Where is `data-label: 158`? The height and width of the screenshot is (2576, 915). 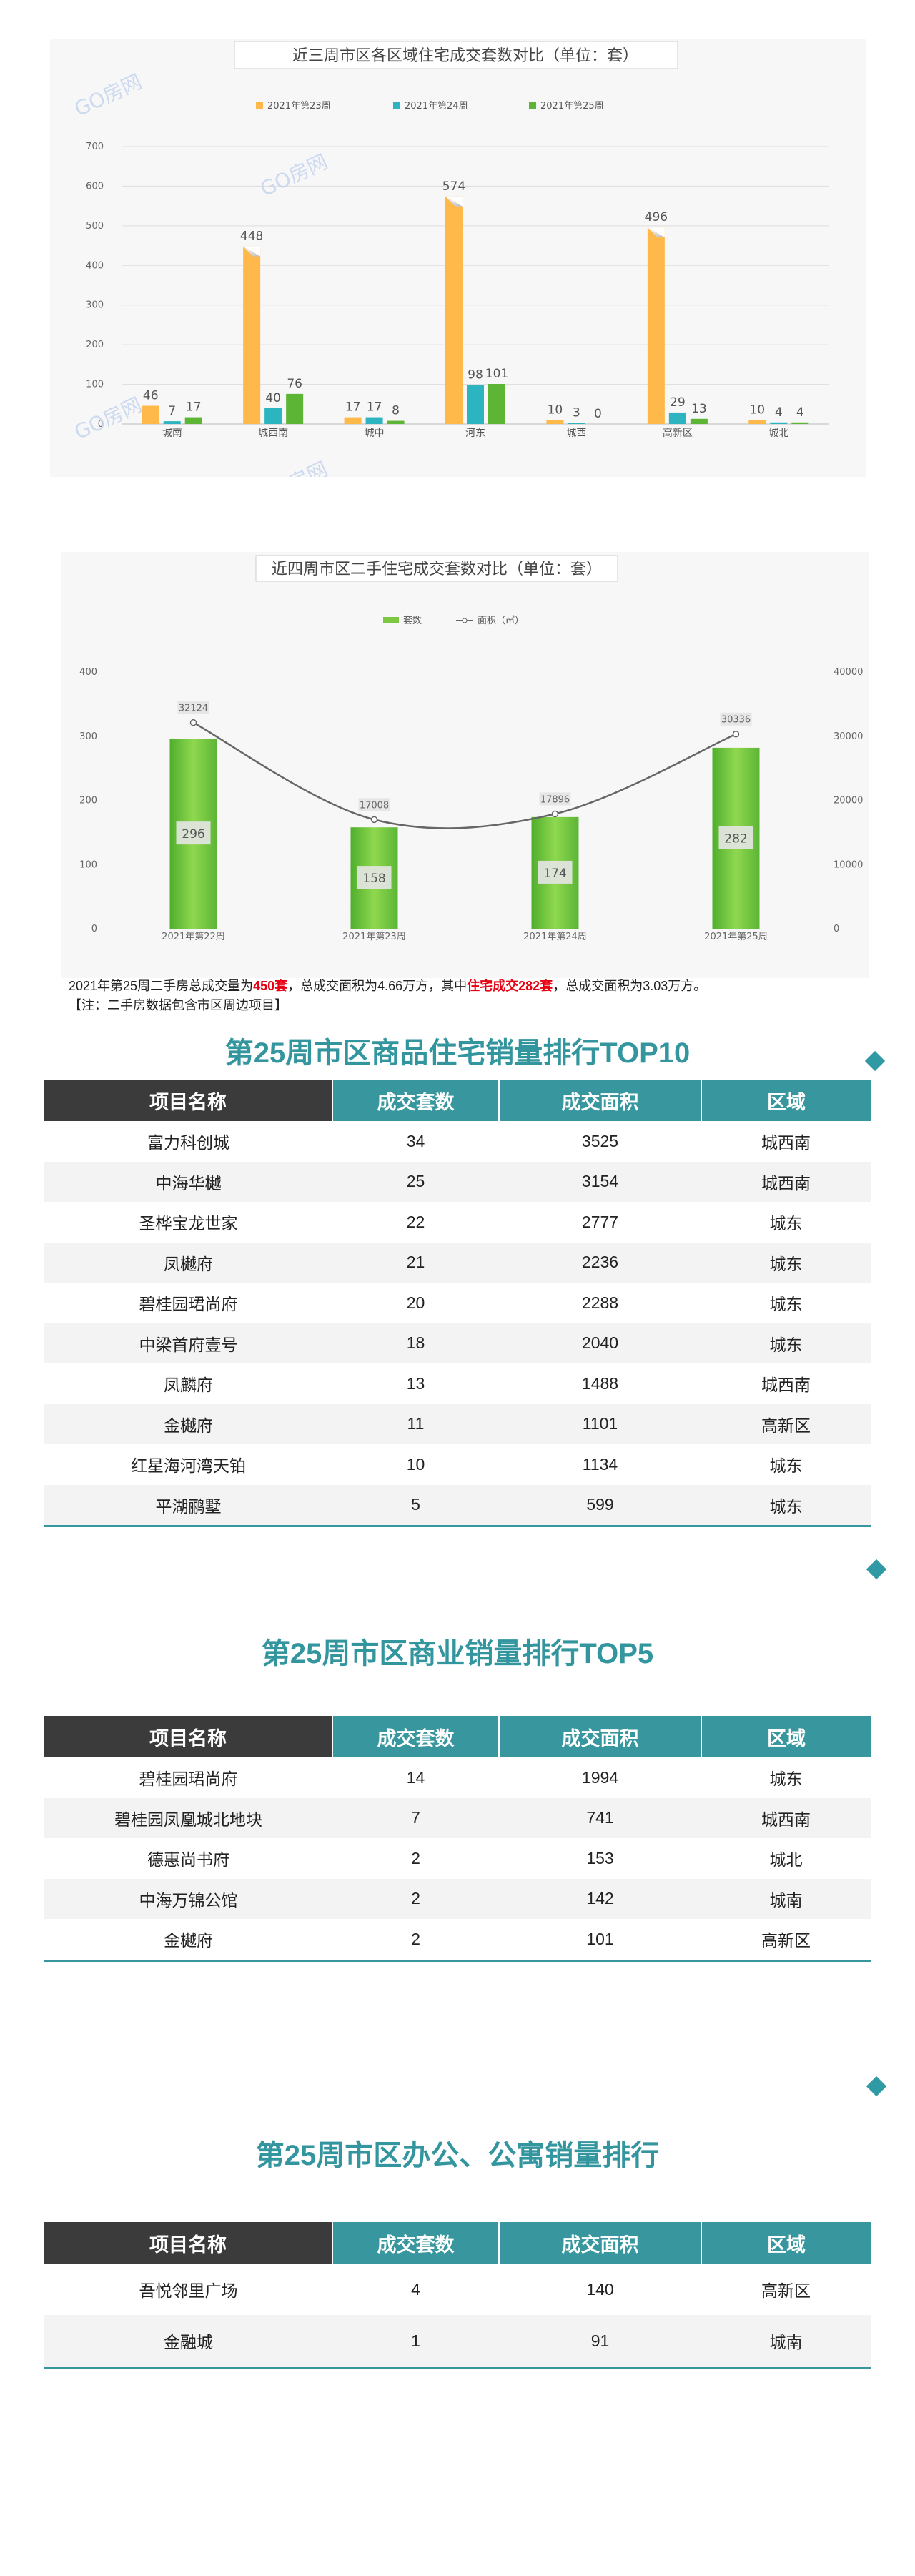
data-label: 158 is located at coordinates (373, 879).